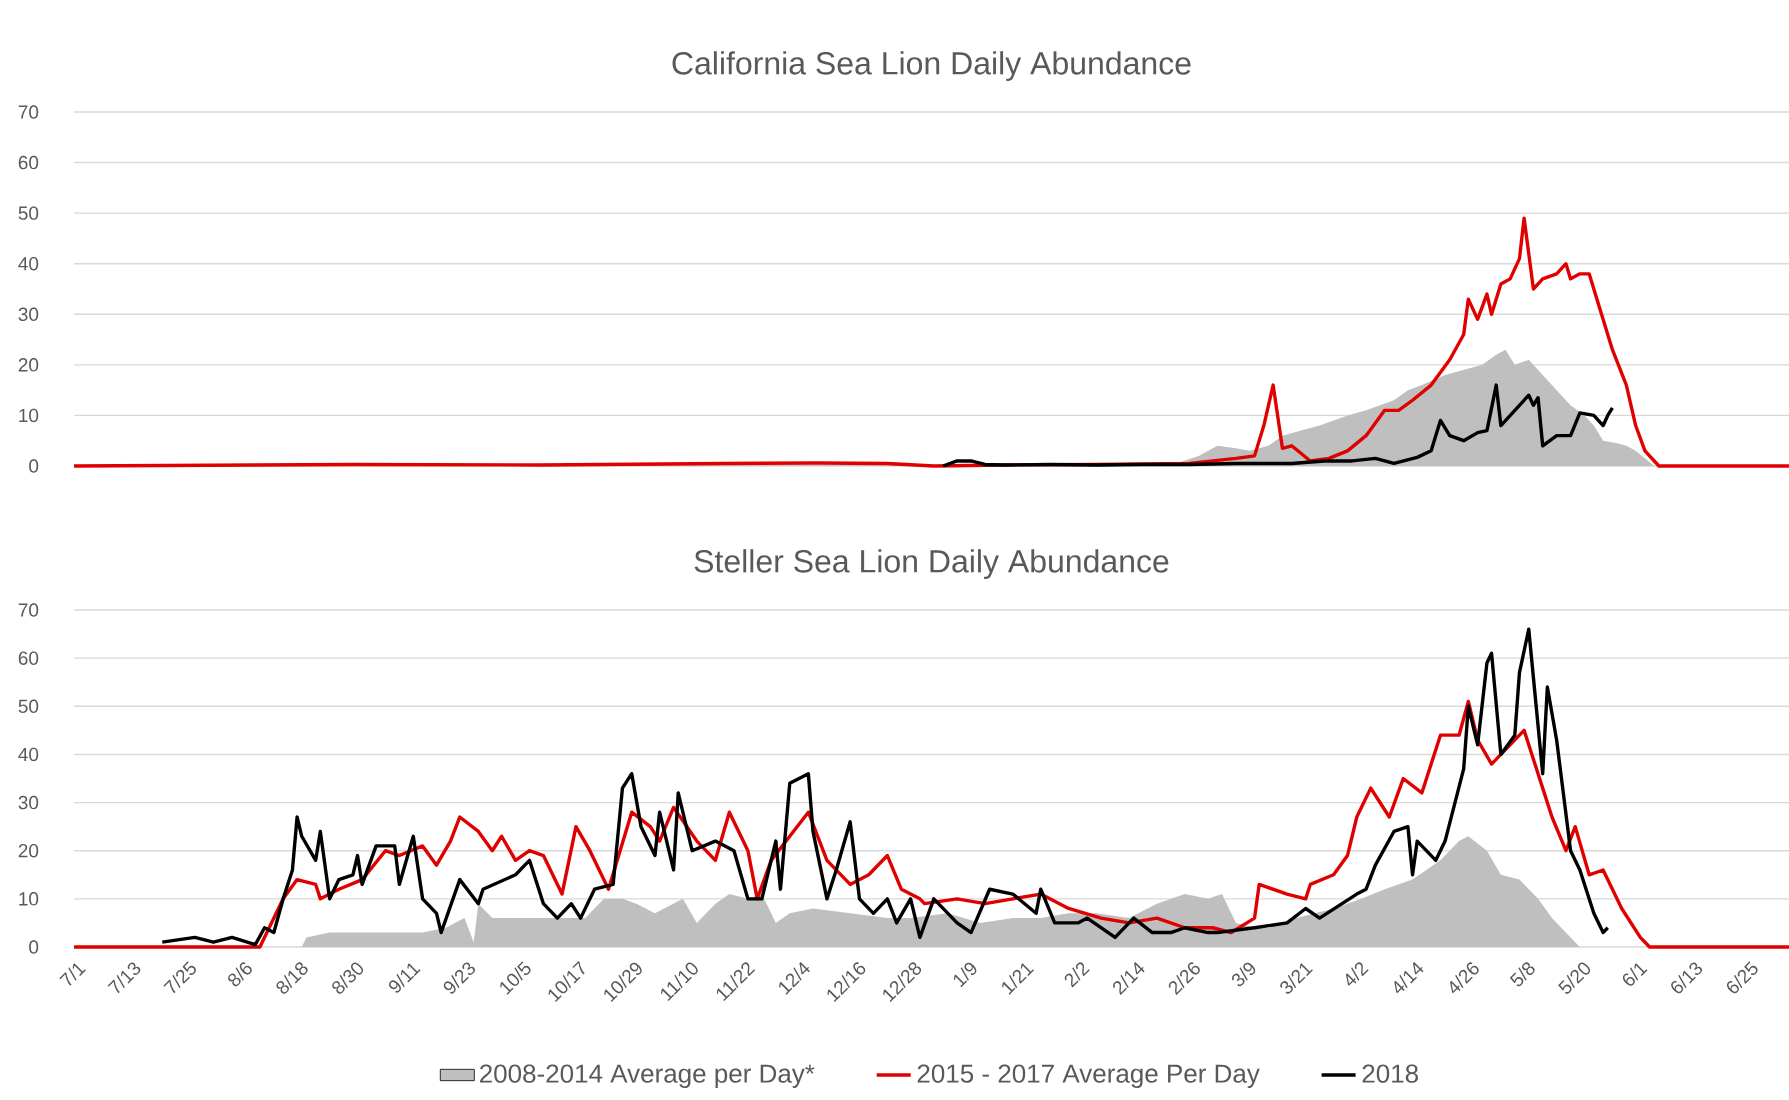 This screenshot has width=1789, height=1100. Describe the element at coordinates (931, 66) in the screenshot. I see `chart-title: California Sea Lion Daily Abundance` at that location.